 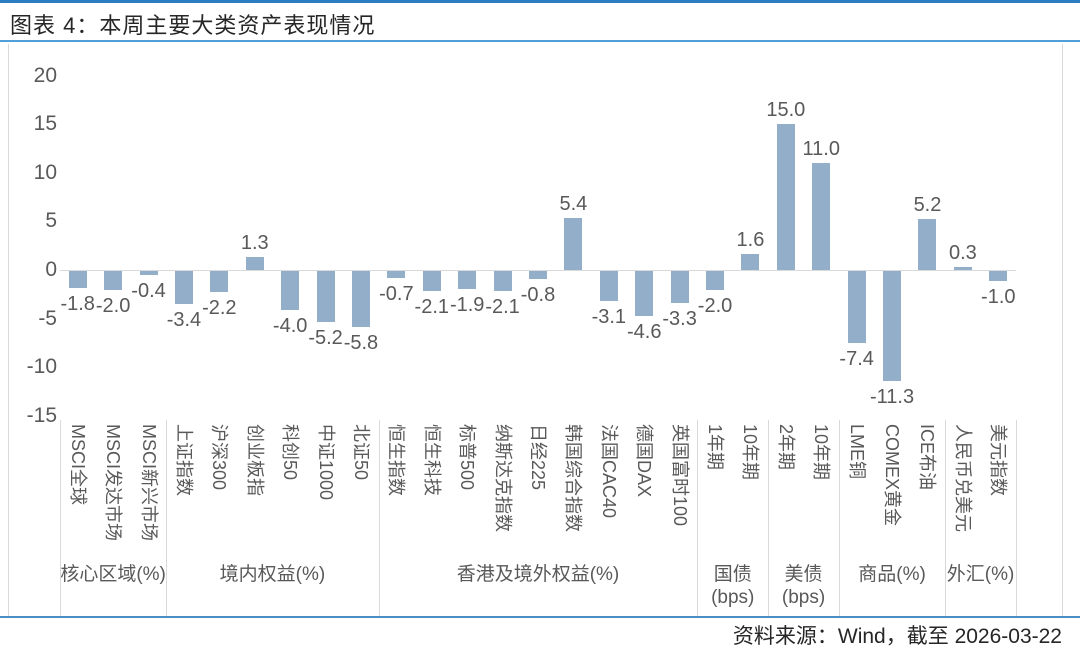 I want to click on bar-恒生科技, so click(x=431, y=281).